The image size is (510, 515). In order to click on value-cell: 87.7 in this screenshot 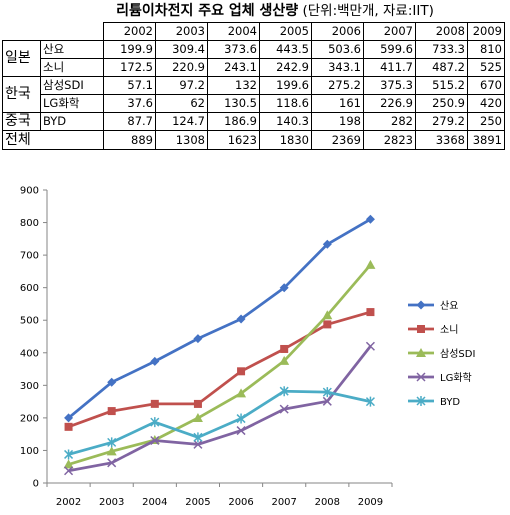, I will do `click(129, 121)`.